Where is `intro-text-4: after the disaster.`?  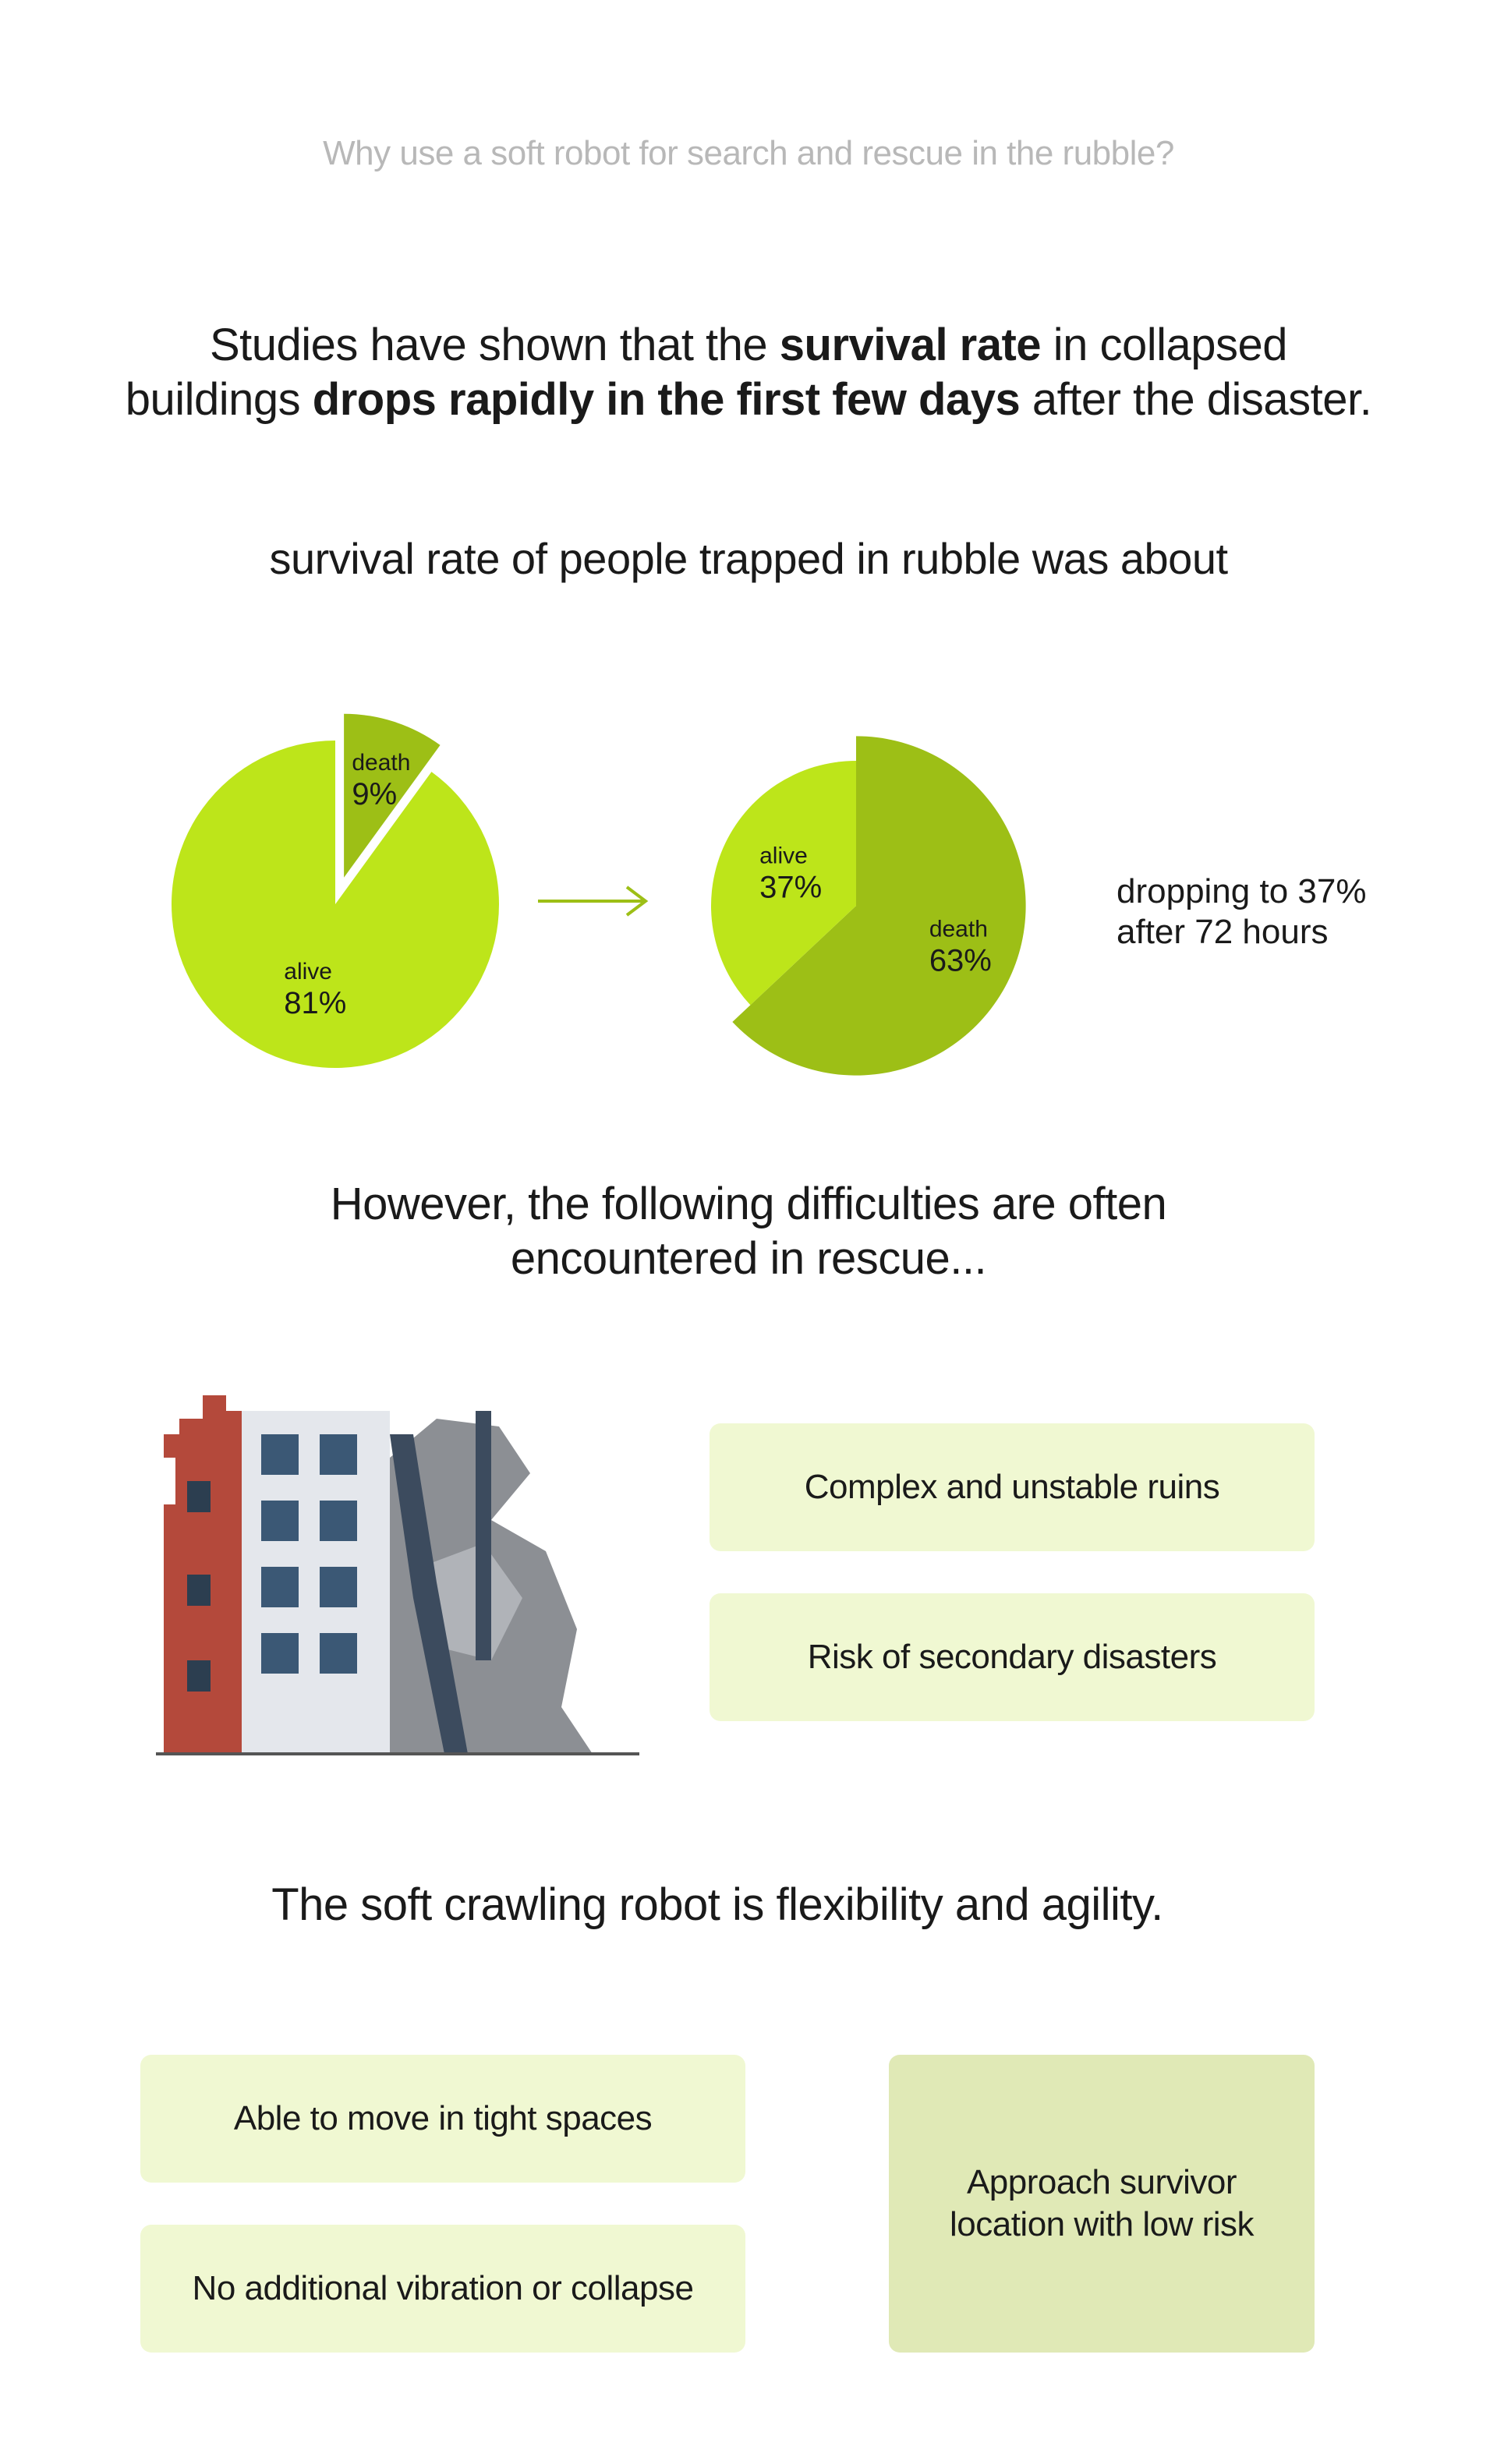
intro-text-4: after the disaster. is located at coordinates (1196, 399).